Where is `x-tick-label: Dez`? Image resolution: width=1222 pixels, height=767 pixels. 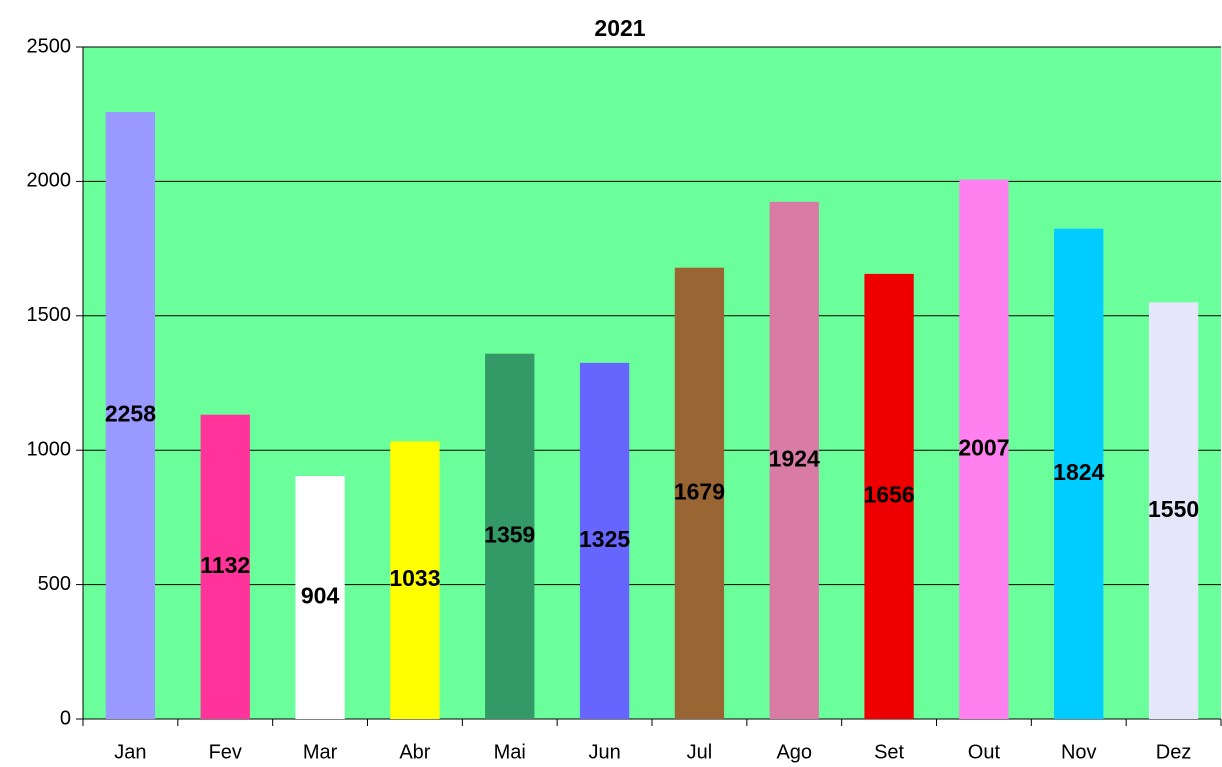
x-tick-label: Dez is located at coordinates (1174, 752).